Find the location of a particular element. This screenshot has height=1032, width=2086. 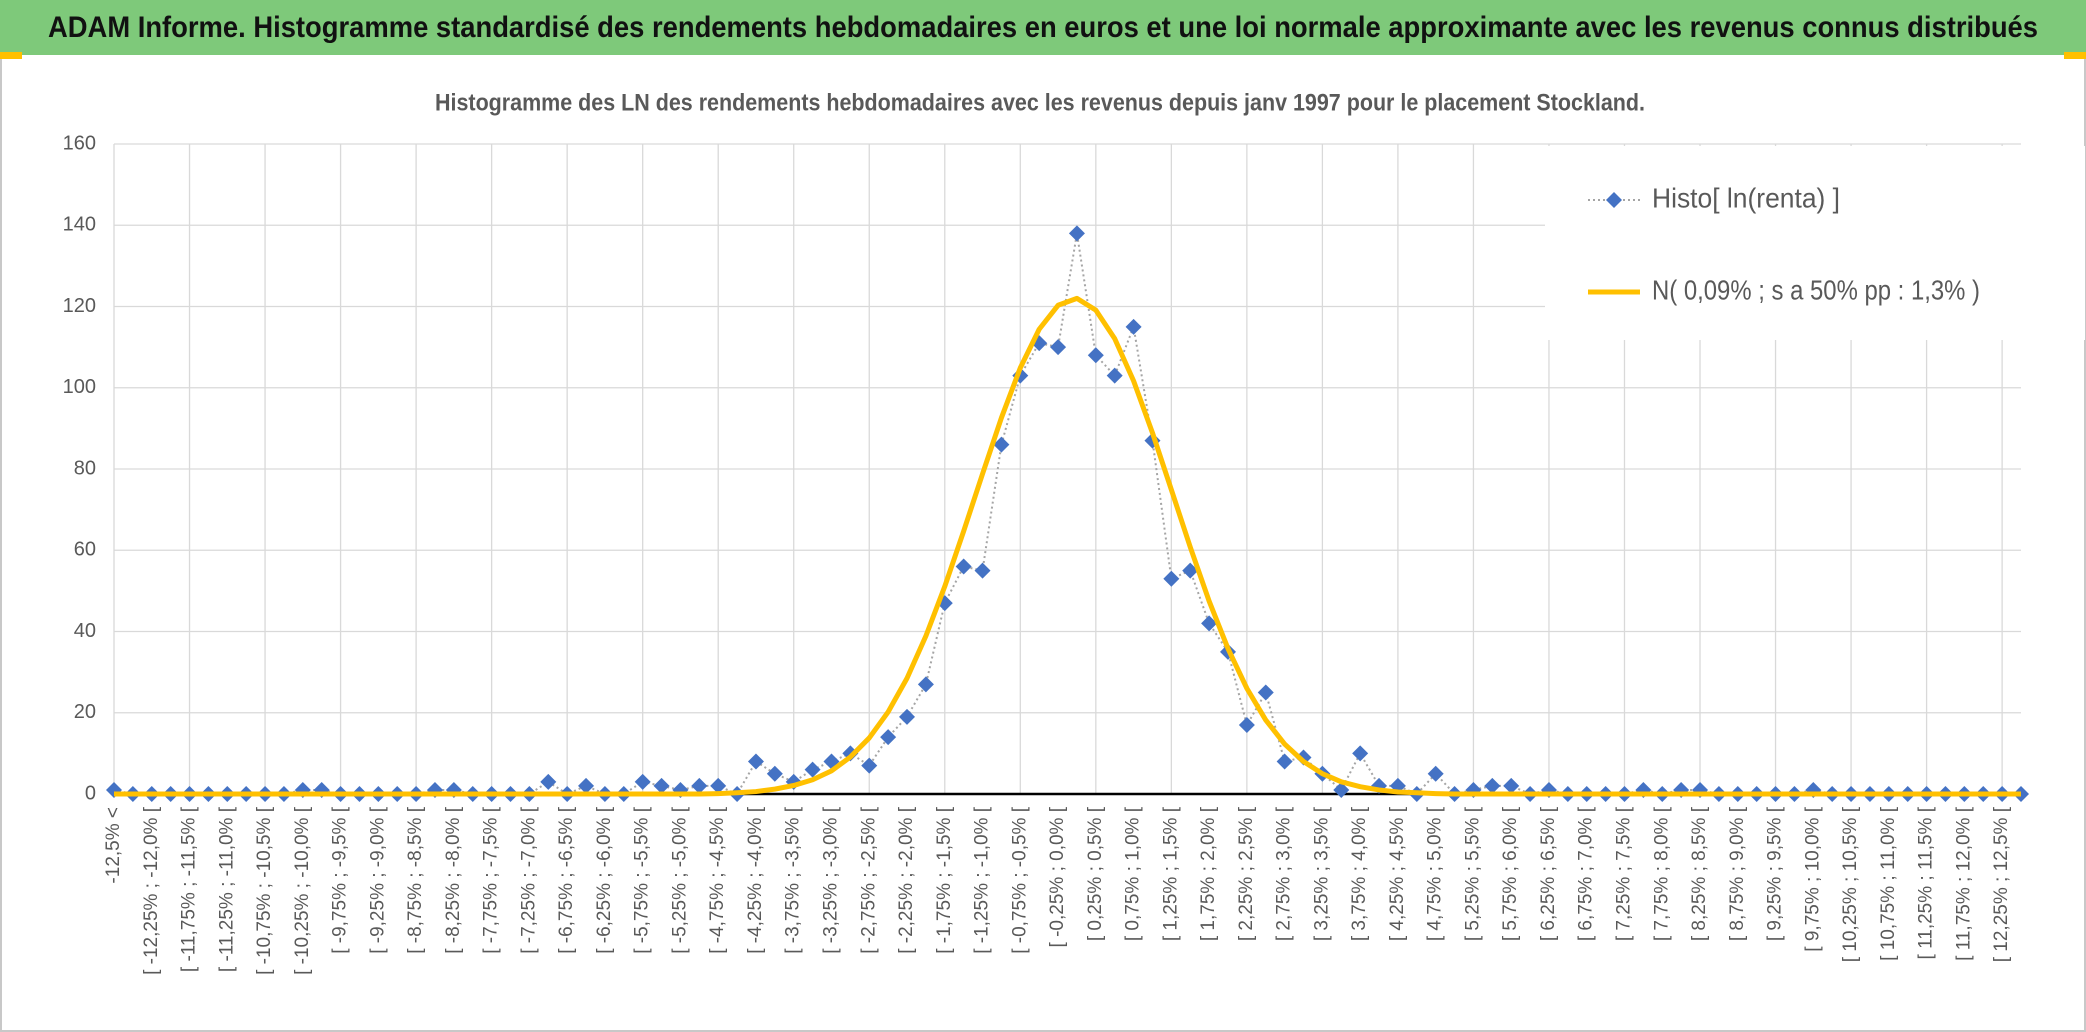

x-tick-label: [ 7,25% ; 7,5% [ is located at coordinates (1624, 873).